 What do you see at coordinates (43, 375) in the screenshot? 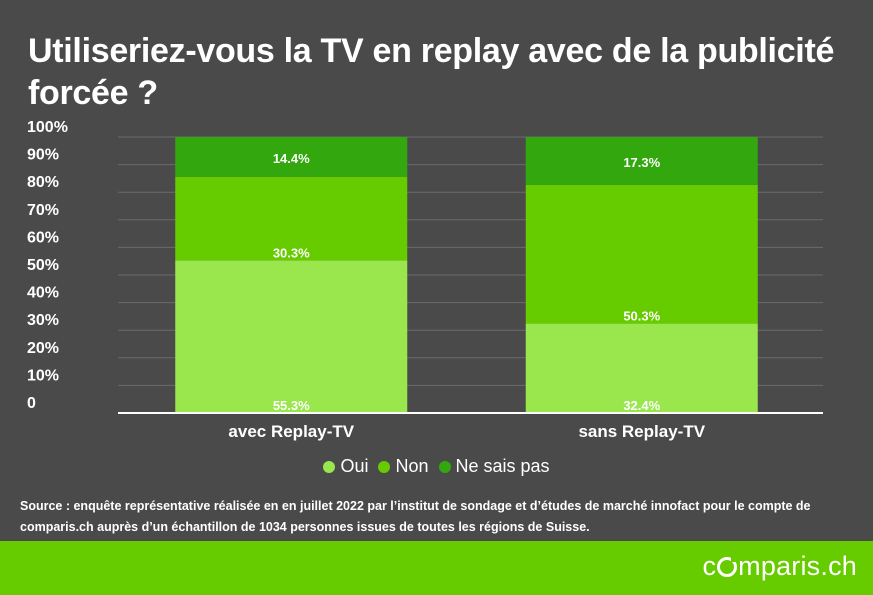
I see `y-tick-label: 10%` at bounding box center [43, 375].